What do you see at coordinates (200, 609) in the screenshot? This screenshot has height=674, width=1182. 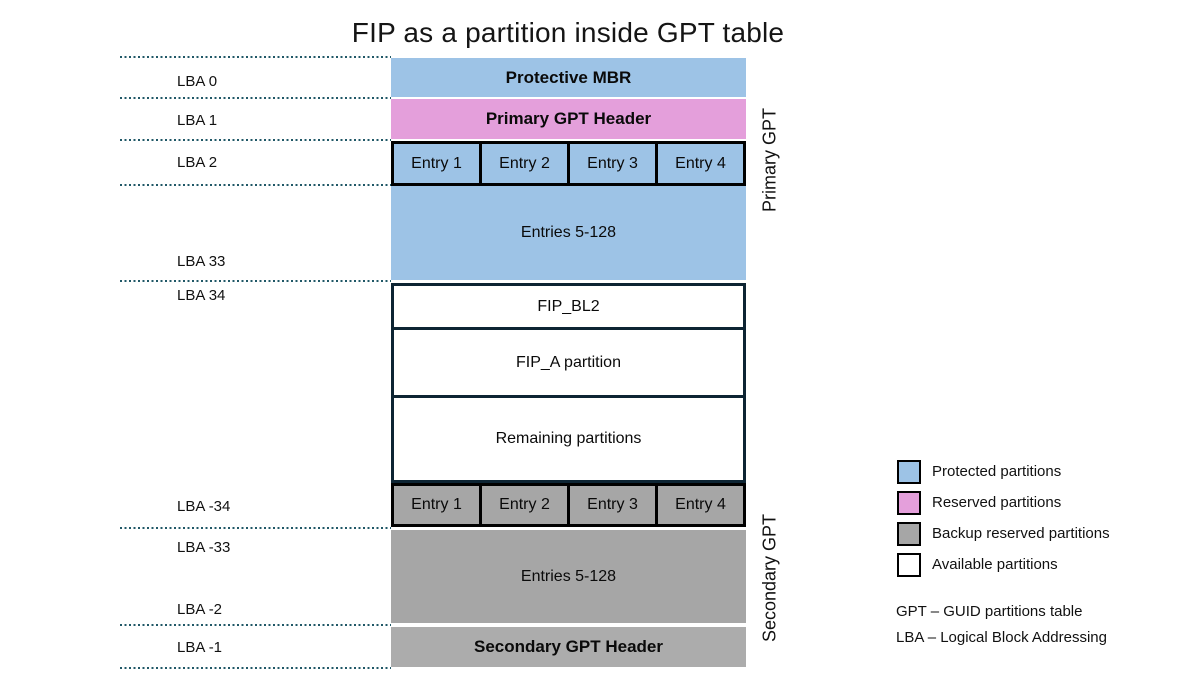 I see `lba-label: LBA -2` at bounding box center [200, 609].